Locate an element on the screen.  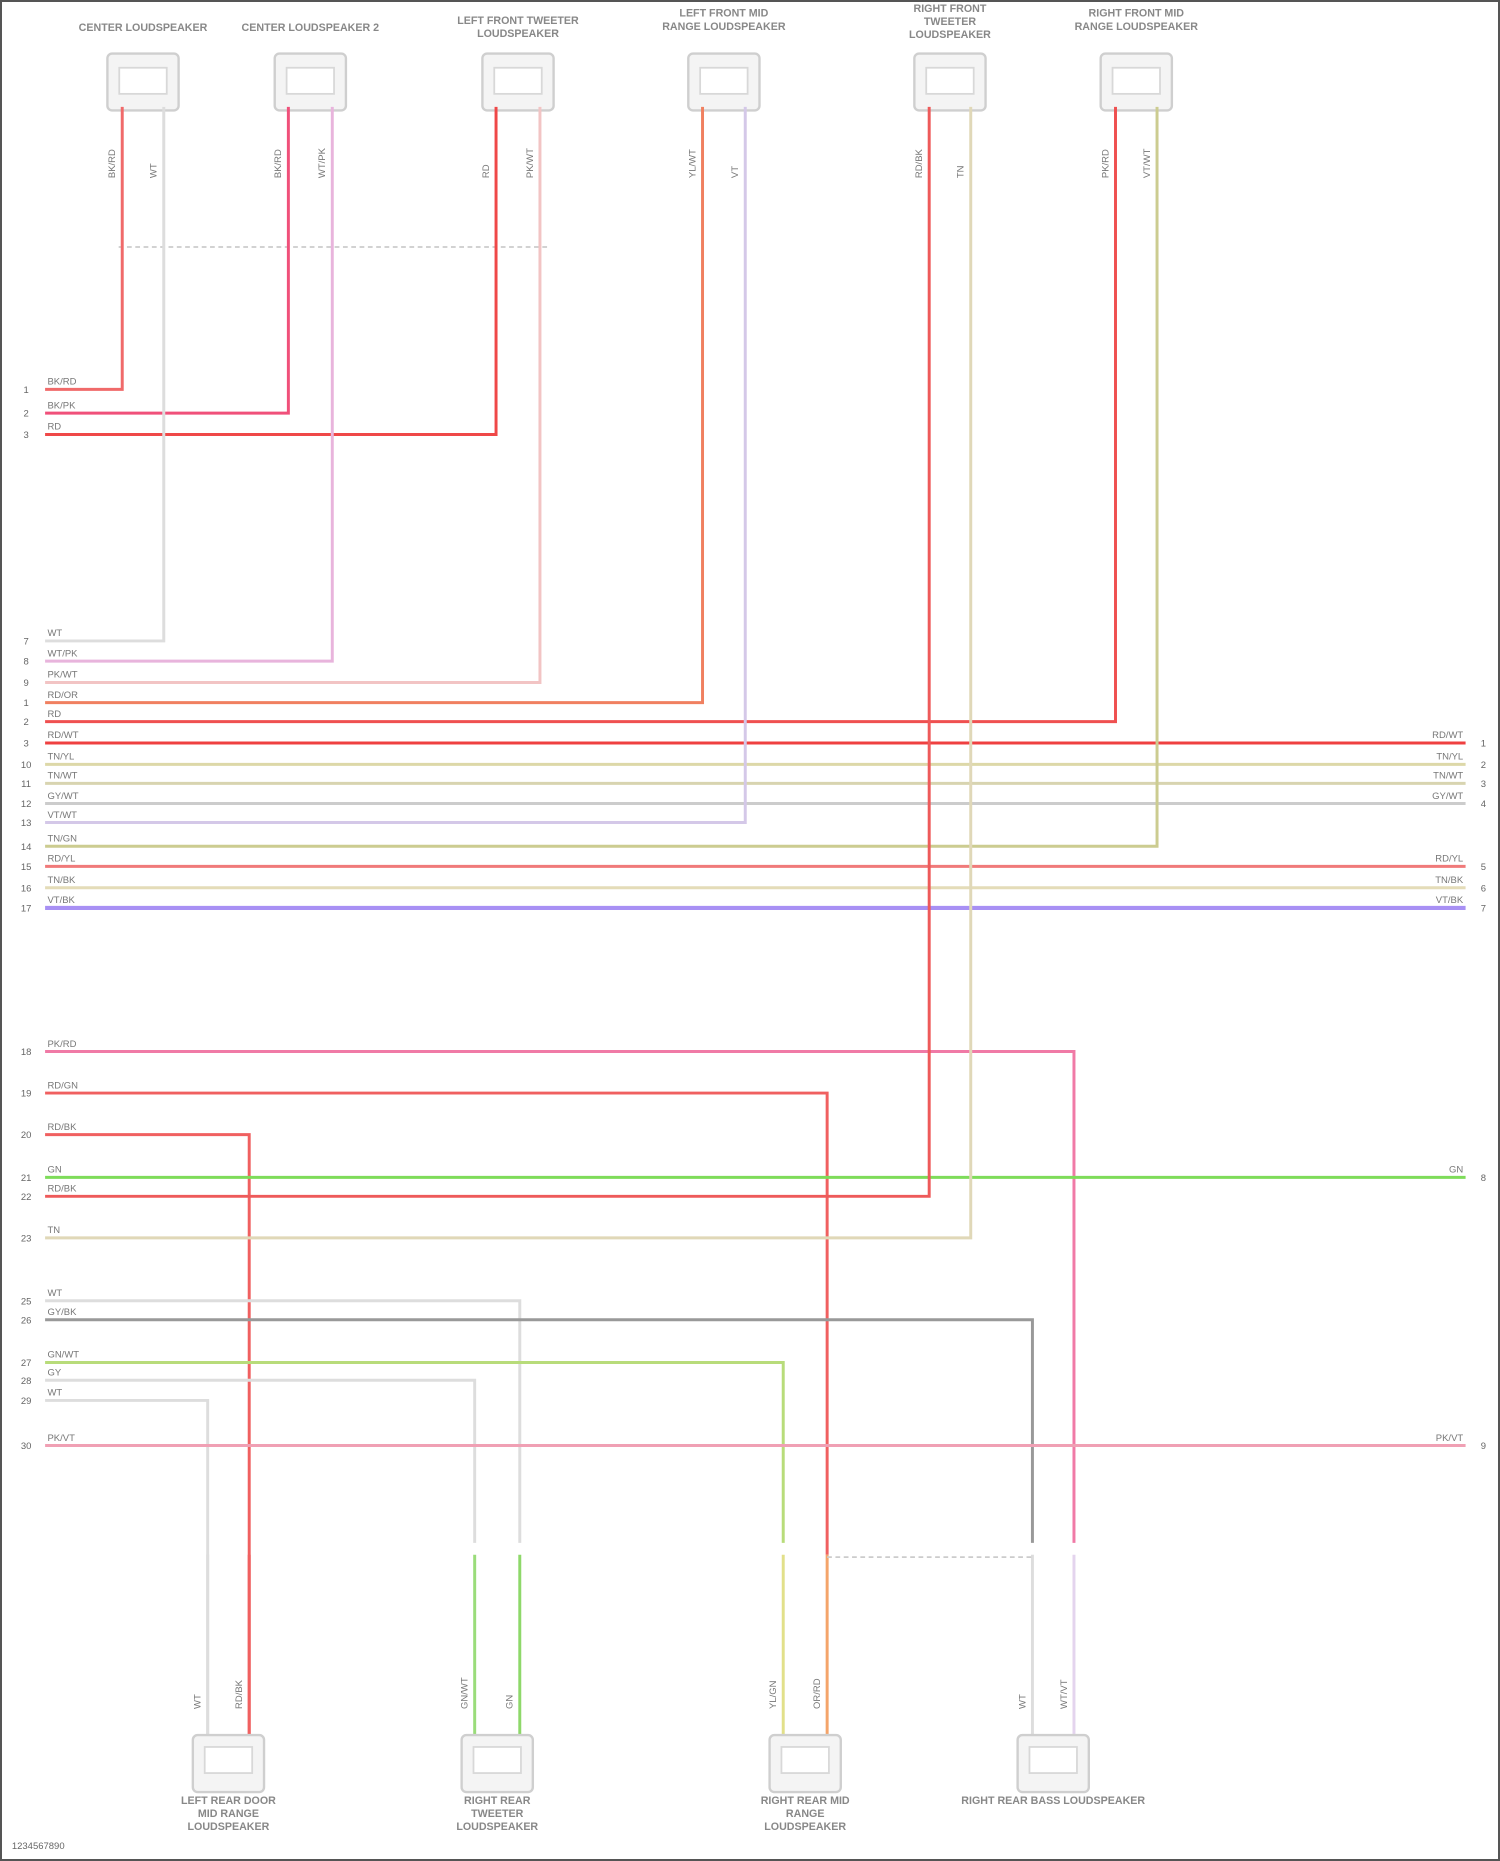
wire-code-label: WT/PK is located at coordinates (322, 162).